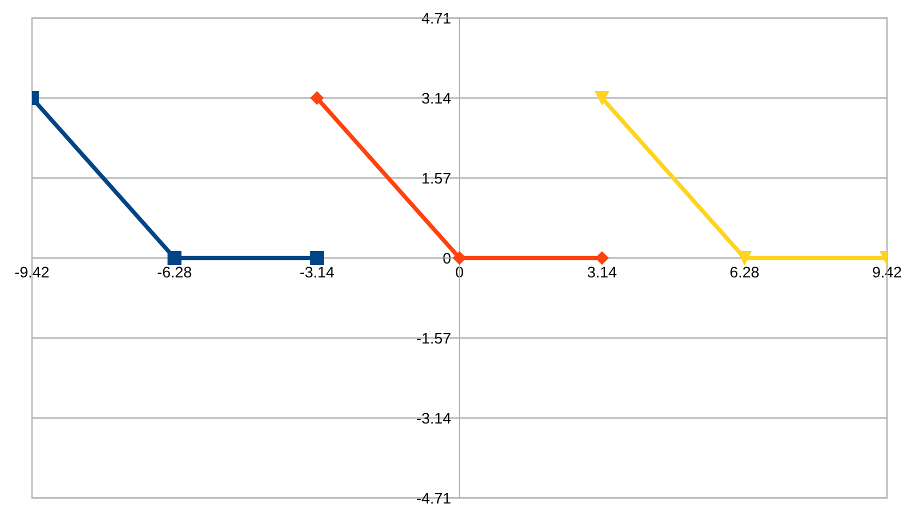  I want to click on y-tick-label: 3.14, so click(436, 98).